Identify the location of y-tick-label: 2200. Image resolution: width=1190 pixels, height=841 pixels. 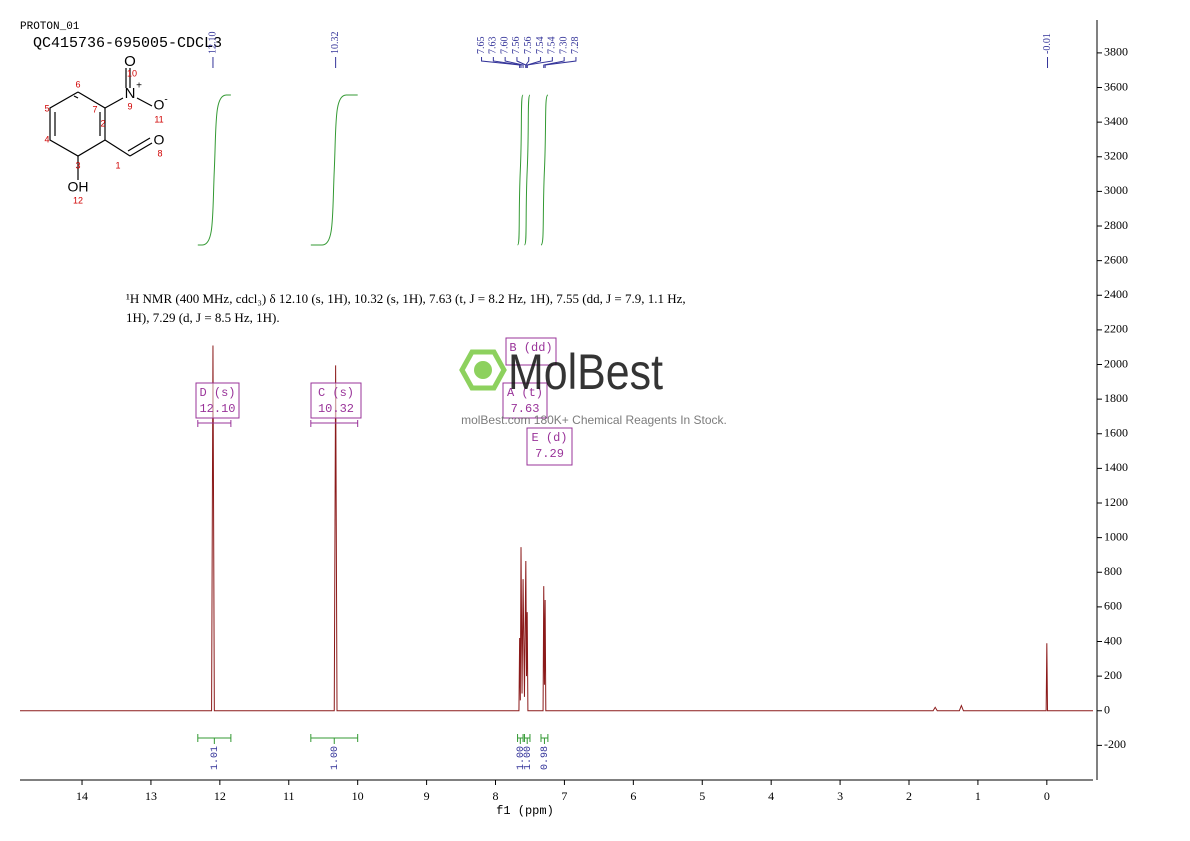
(1116, 329).